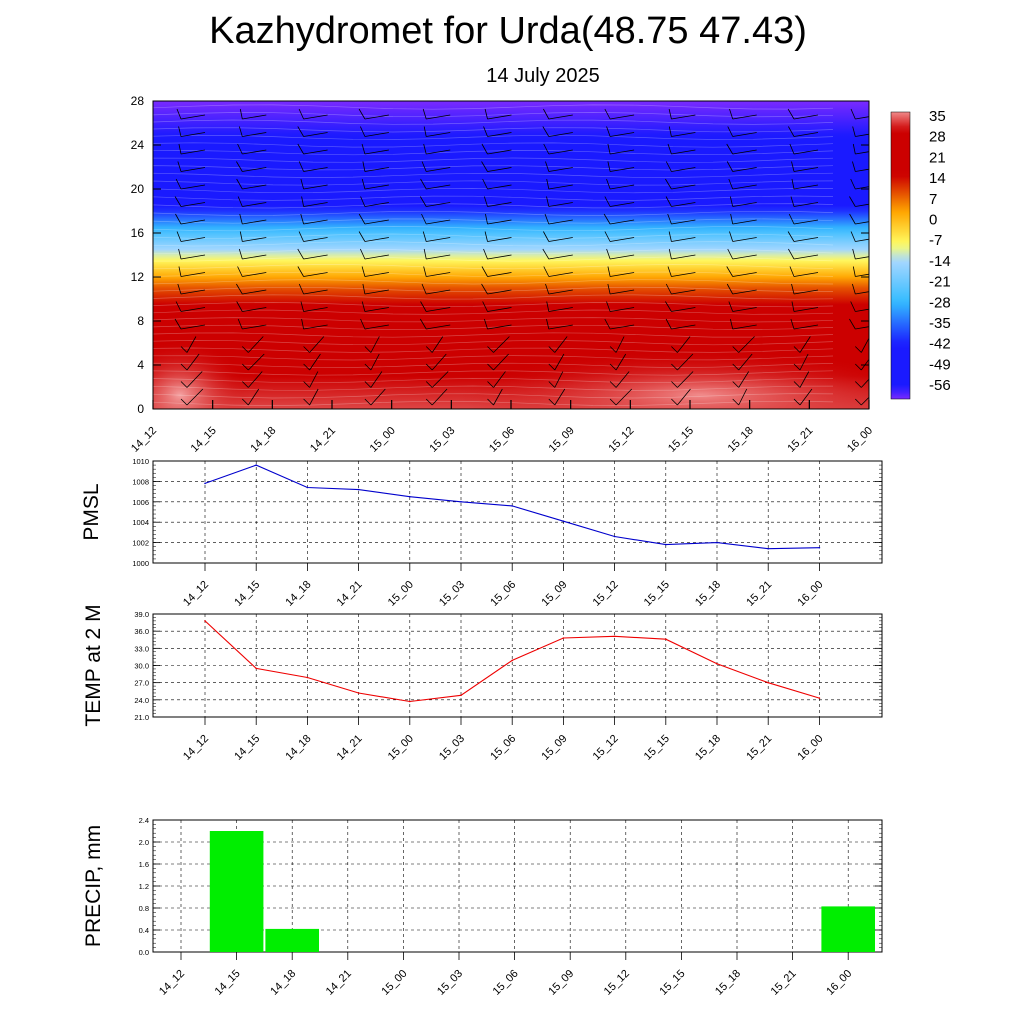 This screenshot has height=1024, width=1024. I want to click on colorbar-tick-label: 14, so click(937, 178).